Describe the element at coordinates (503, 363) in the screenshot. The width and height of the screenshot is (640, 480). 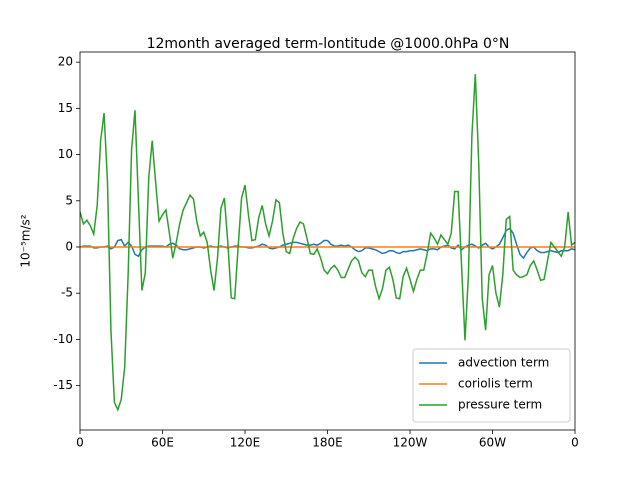
I see `legend-label: advection term` at that location.